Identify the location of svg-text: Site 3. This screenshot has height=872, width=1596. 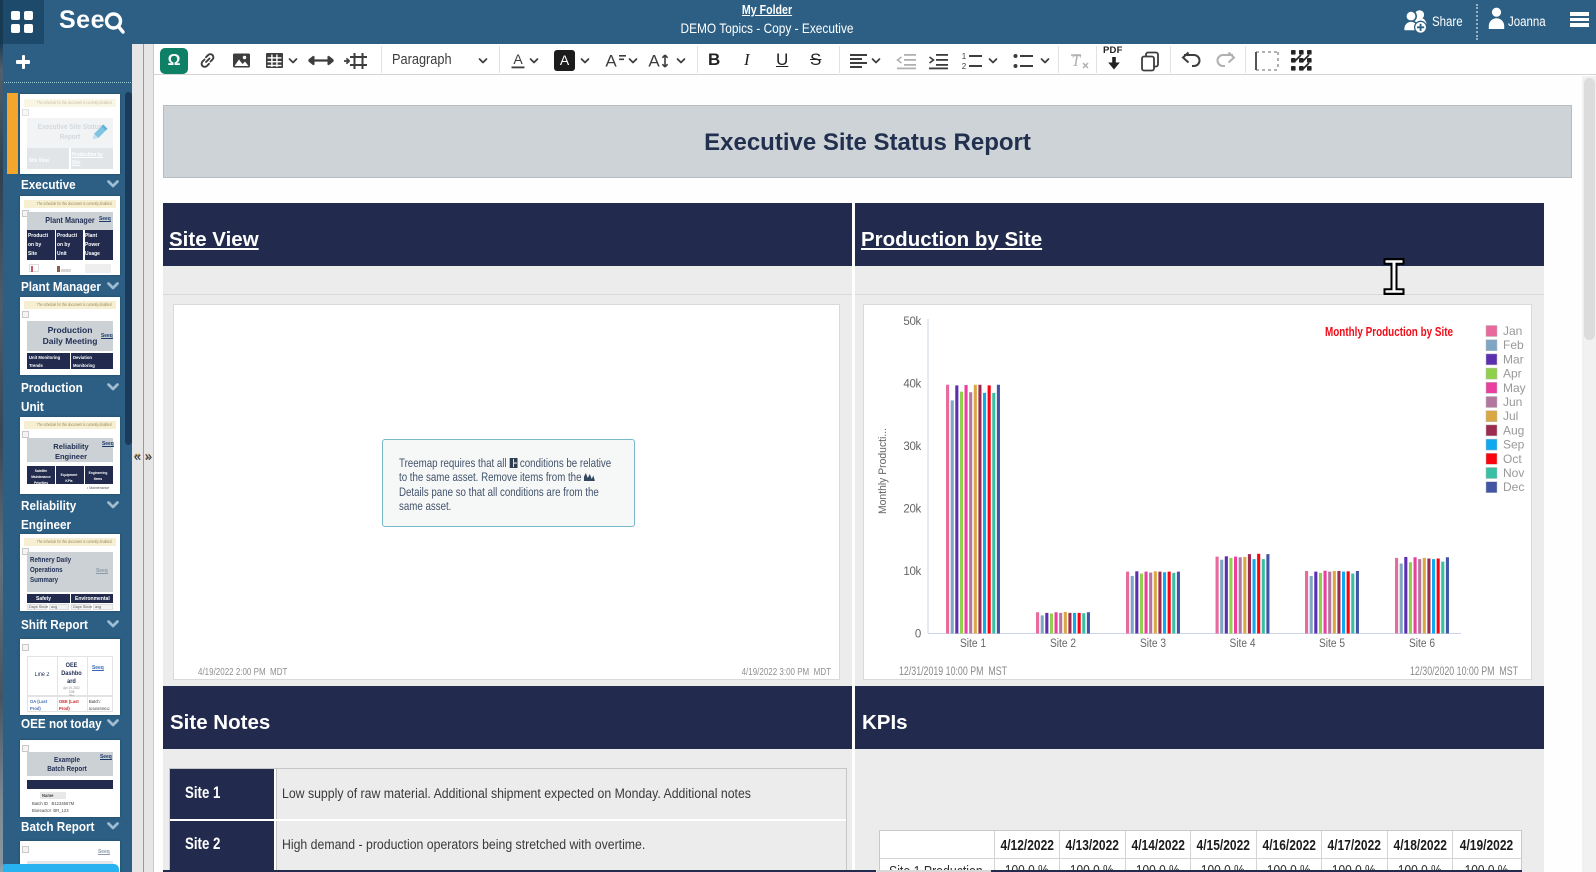
(1153, 644).